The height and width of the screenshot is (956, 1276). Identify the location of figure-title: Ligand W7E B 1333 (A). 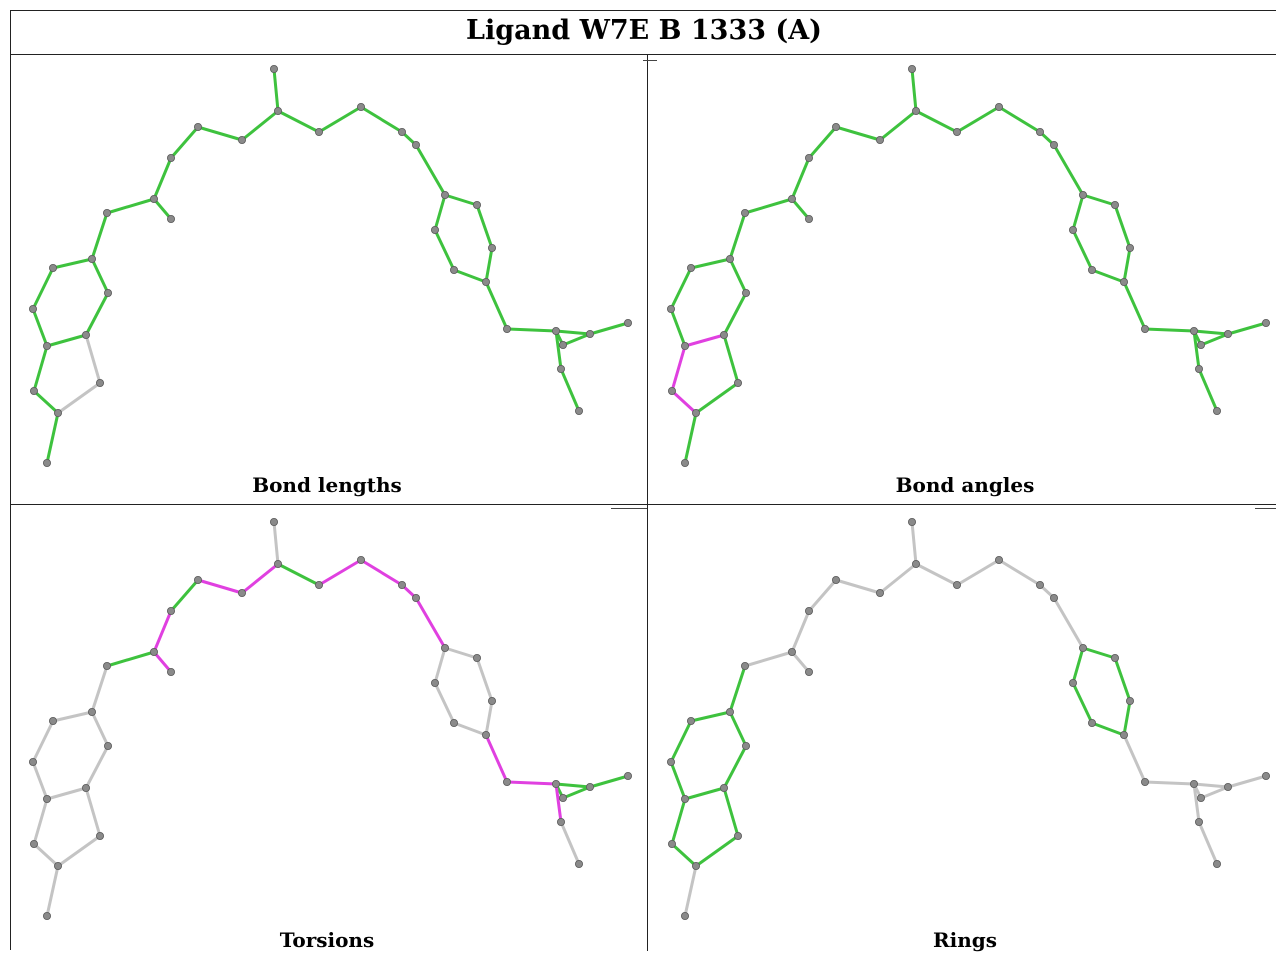
(643, 33).